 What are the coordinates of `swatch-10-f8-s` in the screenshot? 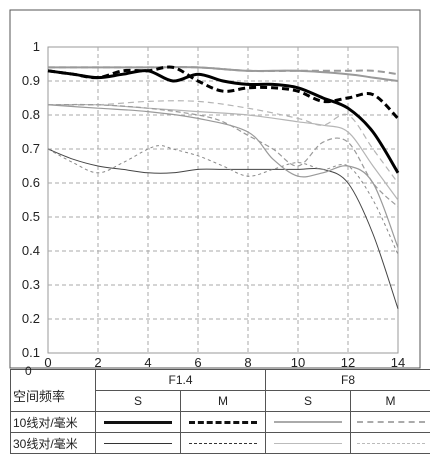 It's located at (308, 422).